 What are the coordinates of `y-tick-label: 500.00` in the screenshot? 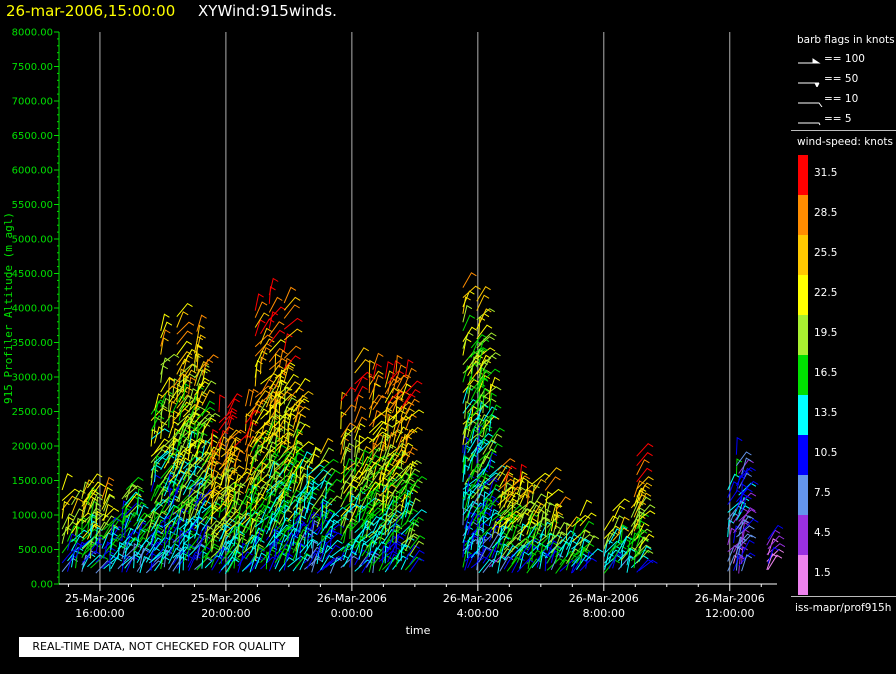 It's located at (35, 550).